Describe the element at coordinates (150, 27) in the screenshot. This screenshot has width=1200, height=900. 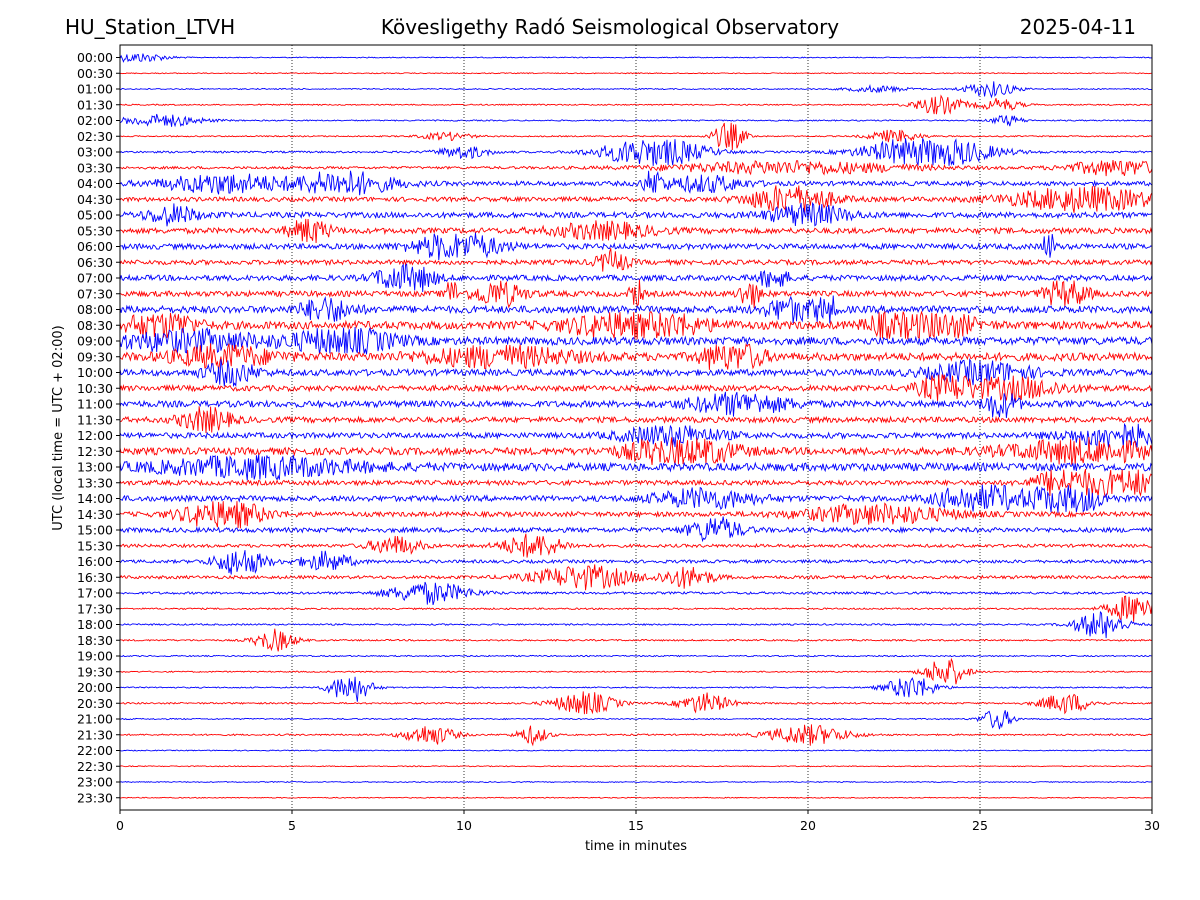
I see `station-title: HU_Station_LTVH` at that location.